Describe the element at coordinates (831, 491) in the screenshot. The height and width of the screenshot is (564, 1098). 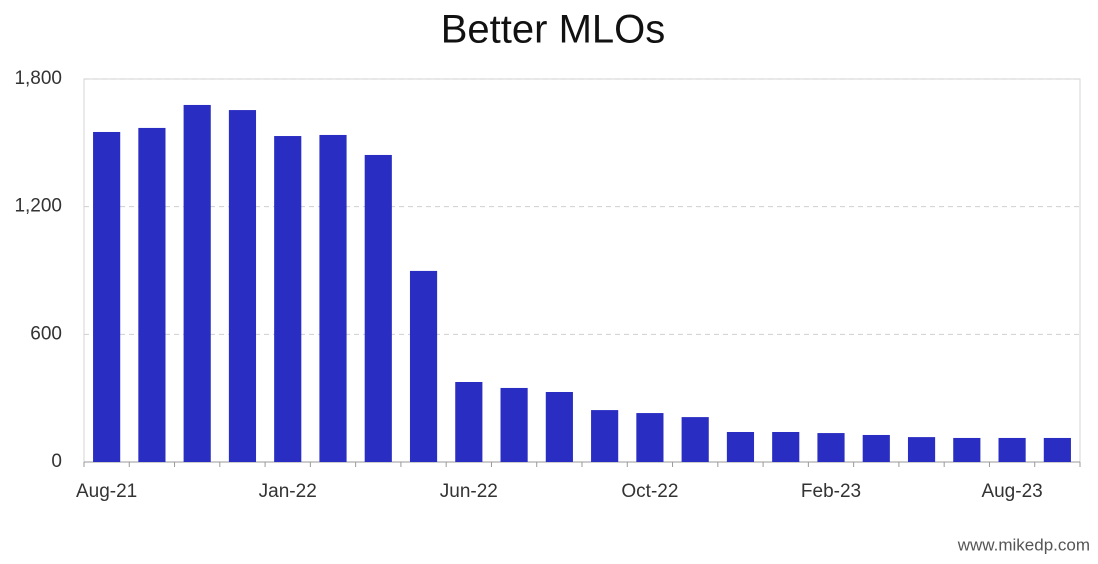
I see `x-tick-label: Feb-23` at that location.